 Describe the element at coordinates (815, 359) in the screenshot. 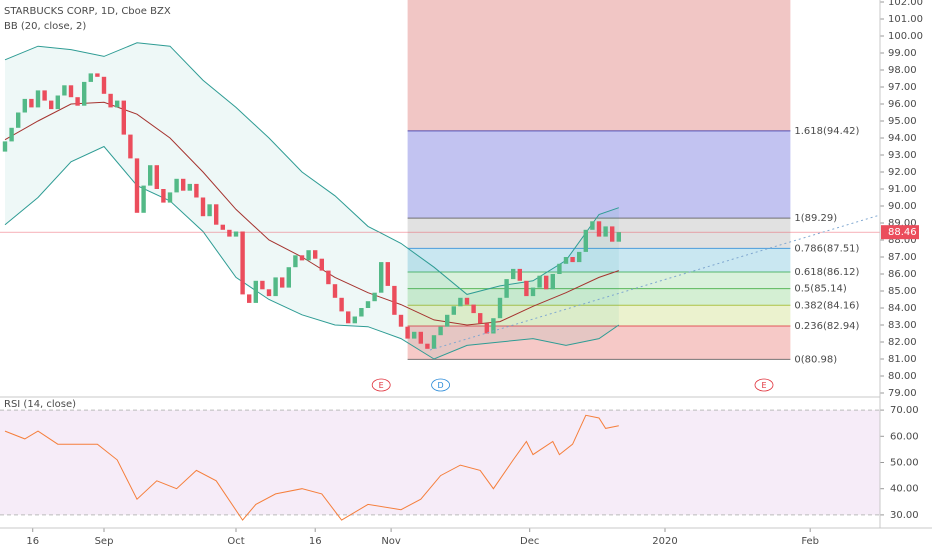

I see `fib-label: 0(80.98)` at that location.